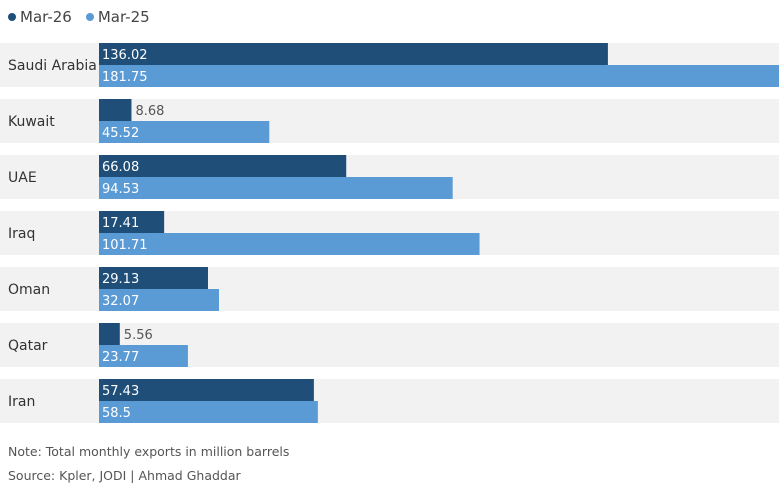 This screenshot has height=491, width=779. Describe the element at coordinates (21, 234) in the screenshot. I see `category-label-iraq: Iraq` at that location.